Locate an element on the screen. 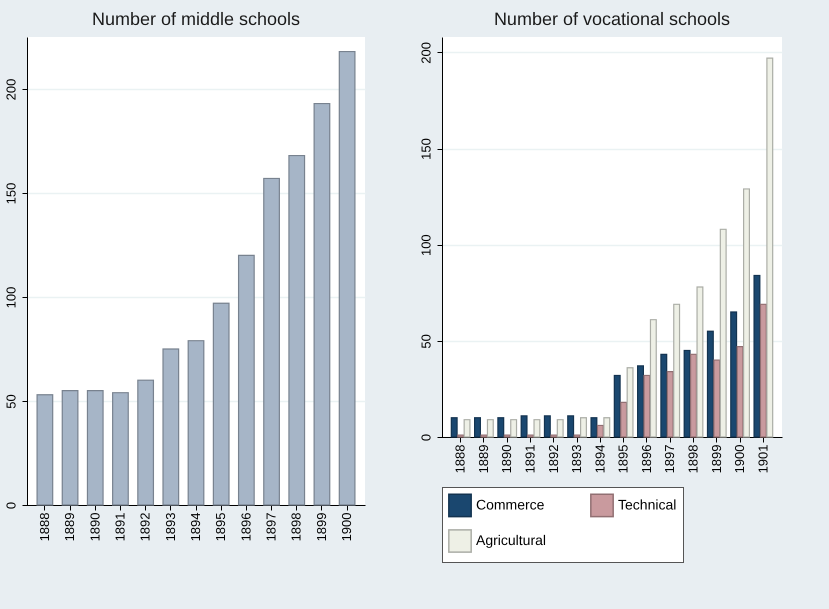  chart-title: Number of vocational schools is located at coordinates (612, 19).